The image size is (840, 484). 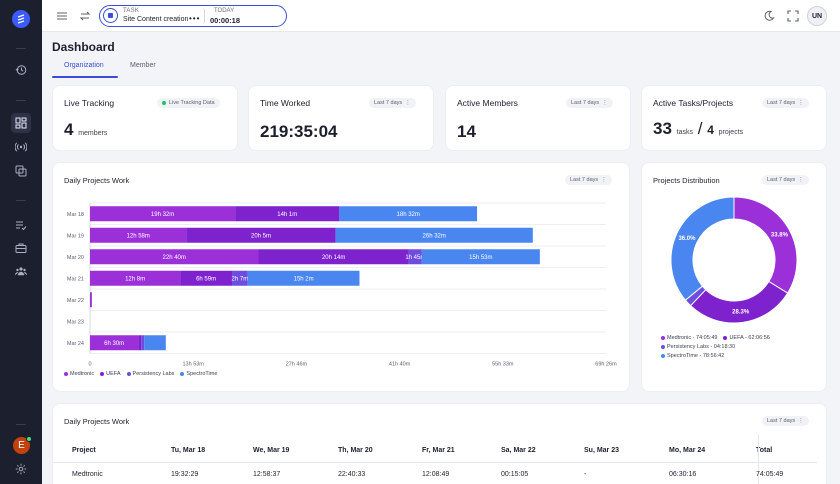 I want to click on data-label: 6h 30m, so click(x=114, y=344).